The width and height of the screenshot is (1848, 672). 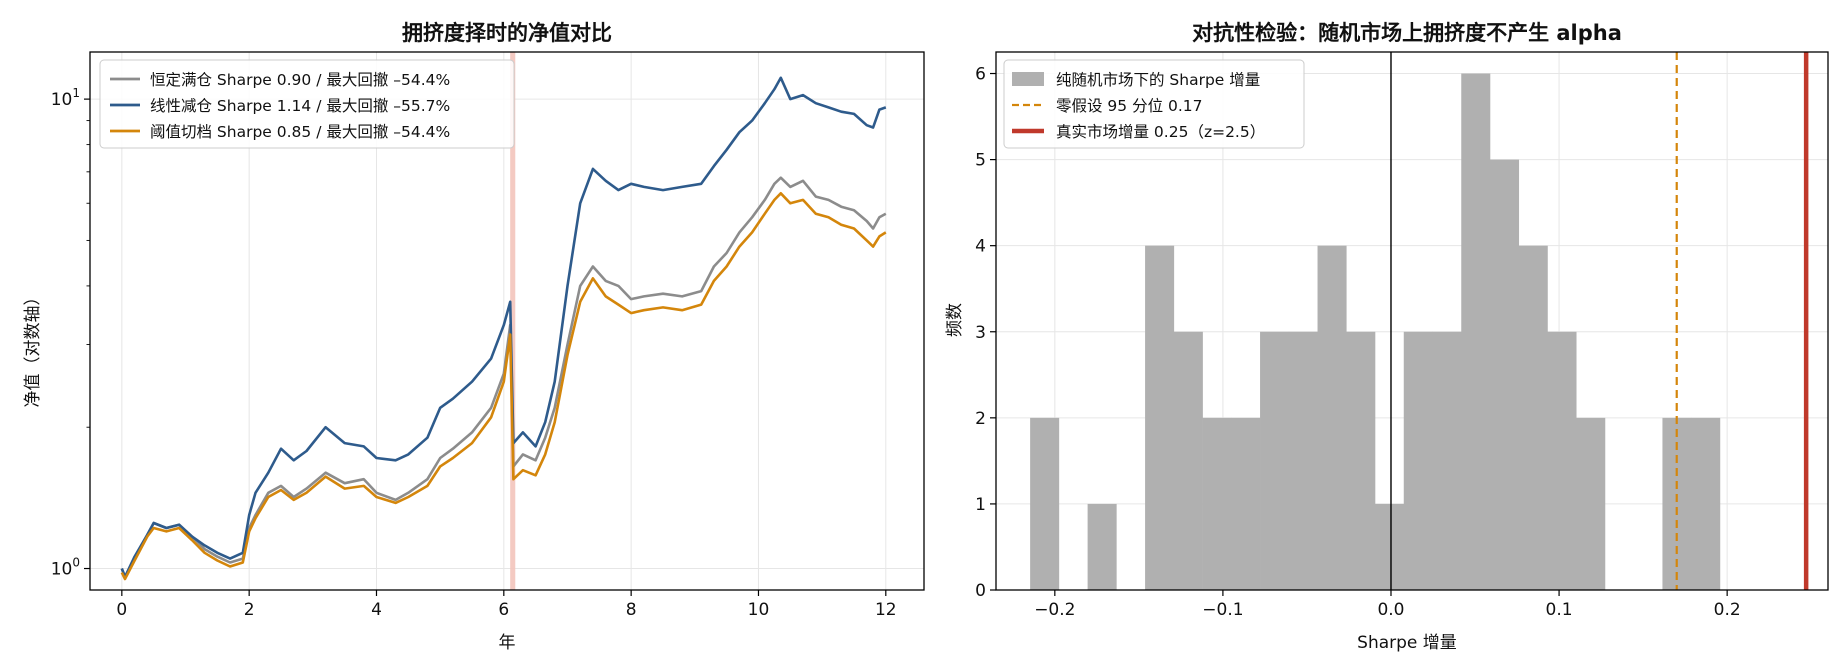 I want to click on left-y-axis-label: 净值（对数轴）, so click(x=33, y=348).